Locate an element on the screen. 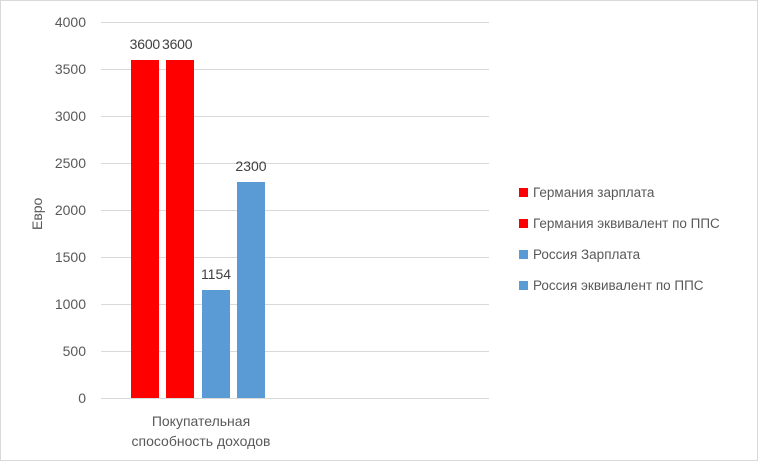 Image resolution: width=758 pixels, height=461 pixels. legend-item-russia-ppp: Россия эквивалент по ППС is located at coordinates (619, 285).